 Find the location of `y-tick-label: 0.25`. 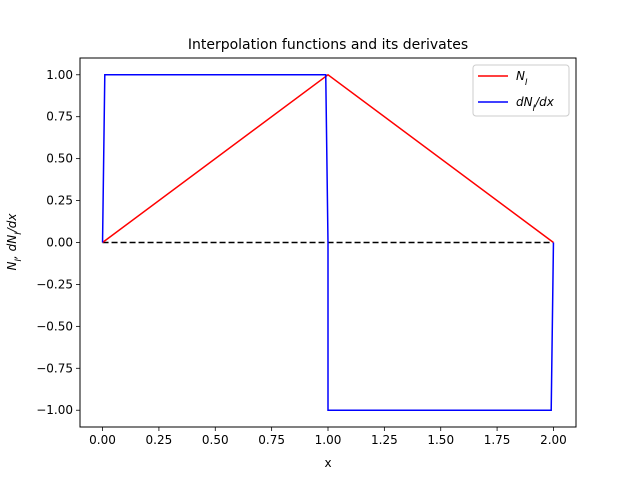

y-tick-label: 0.25 is located at coordinates (59, 201).